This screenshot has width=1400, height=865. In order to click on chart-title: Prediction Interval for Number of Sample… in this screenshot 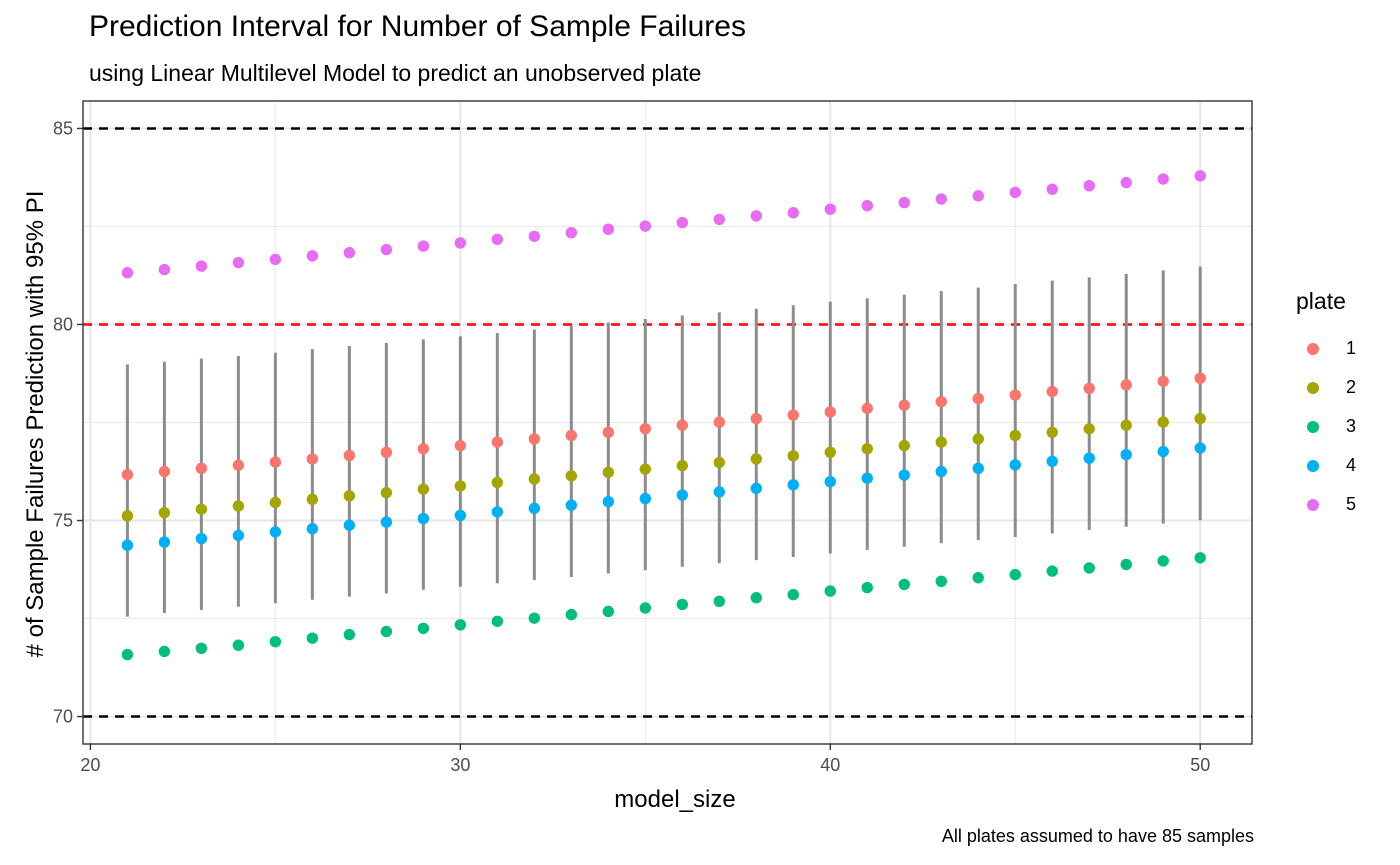, I will do `click(417, 26)`.